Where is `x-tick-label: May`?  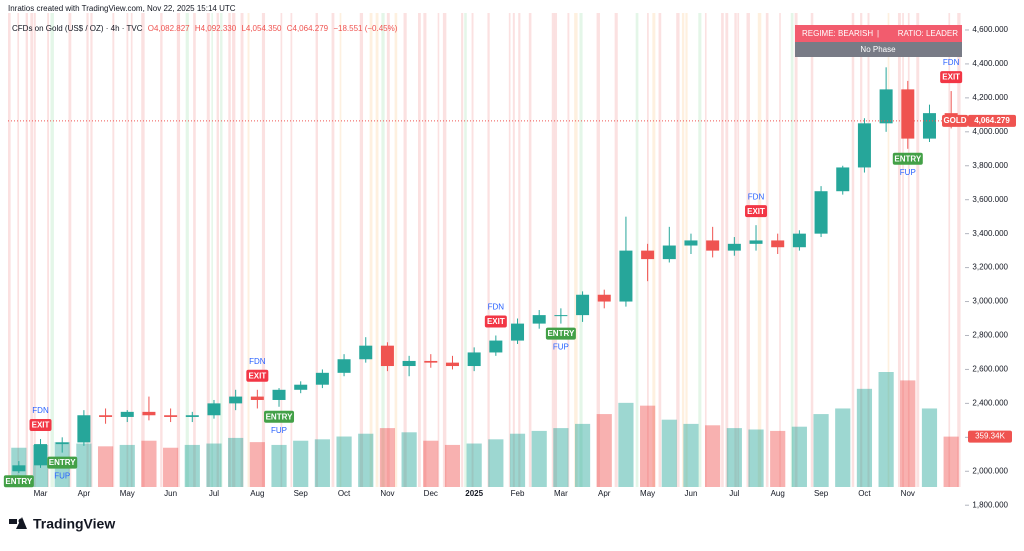 x-tick-label: May is located at coordinates (127, 493).